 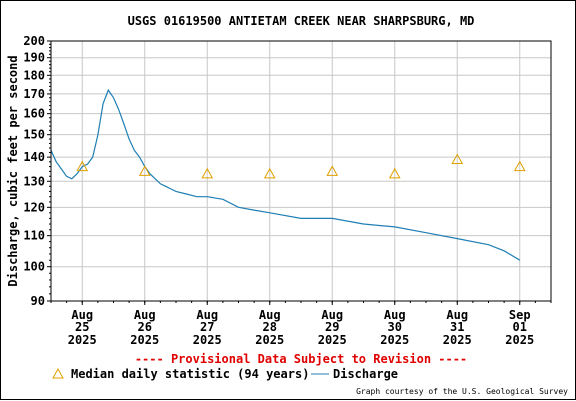 What do you see at coordinates (207, 327) in the screenshot?
I see `x-tick-label-day: 27` at bounding box center [207, 327].